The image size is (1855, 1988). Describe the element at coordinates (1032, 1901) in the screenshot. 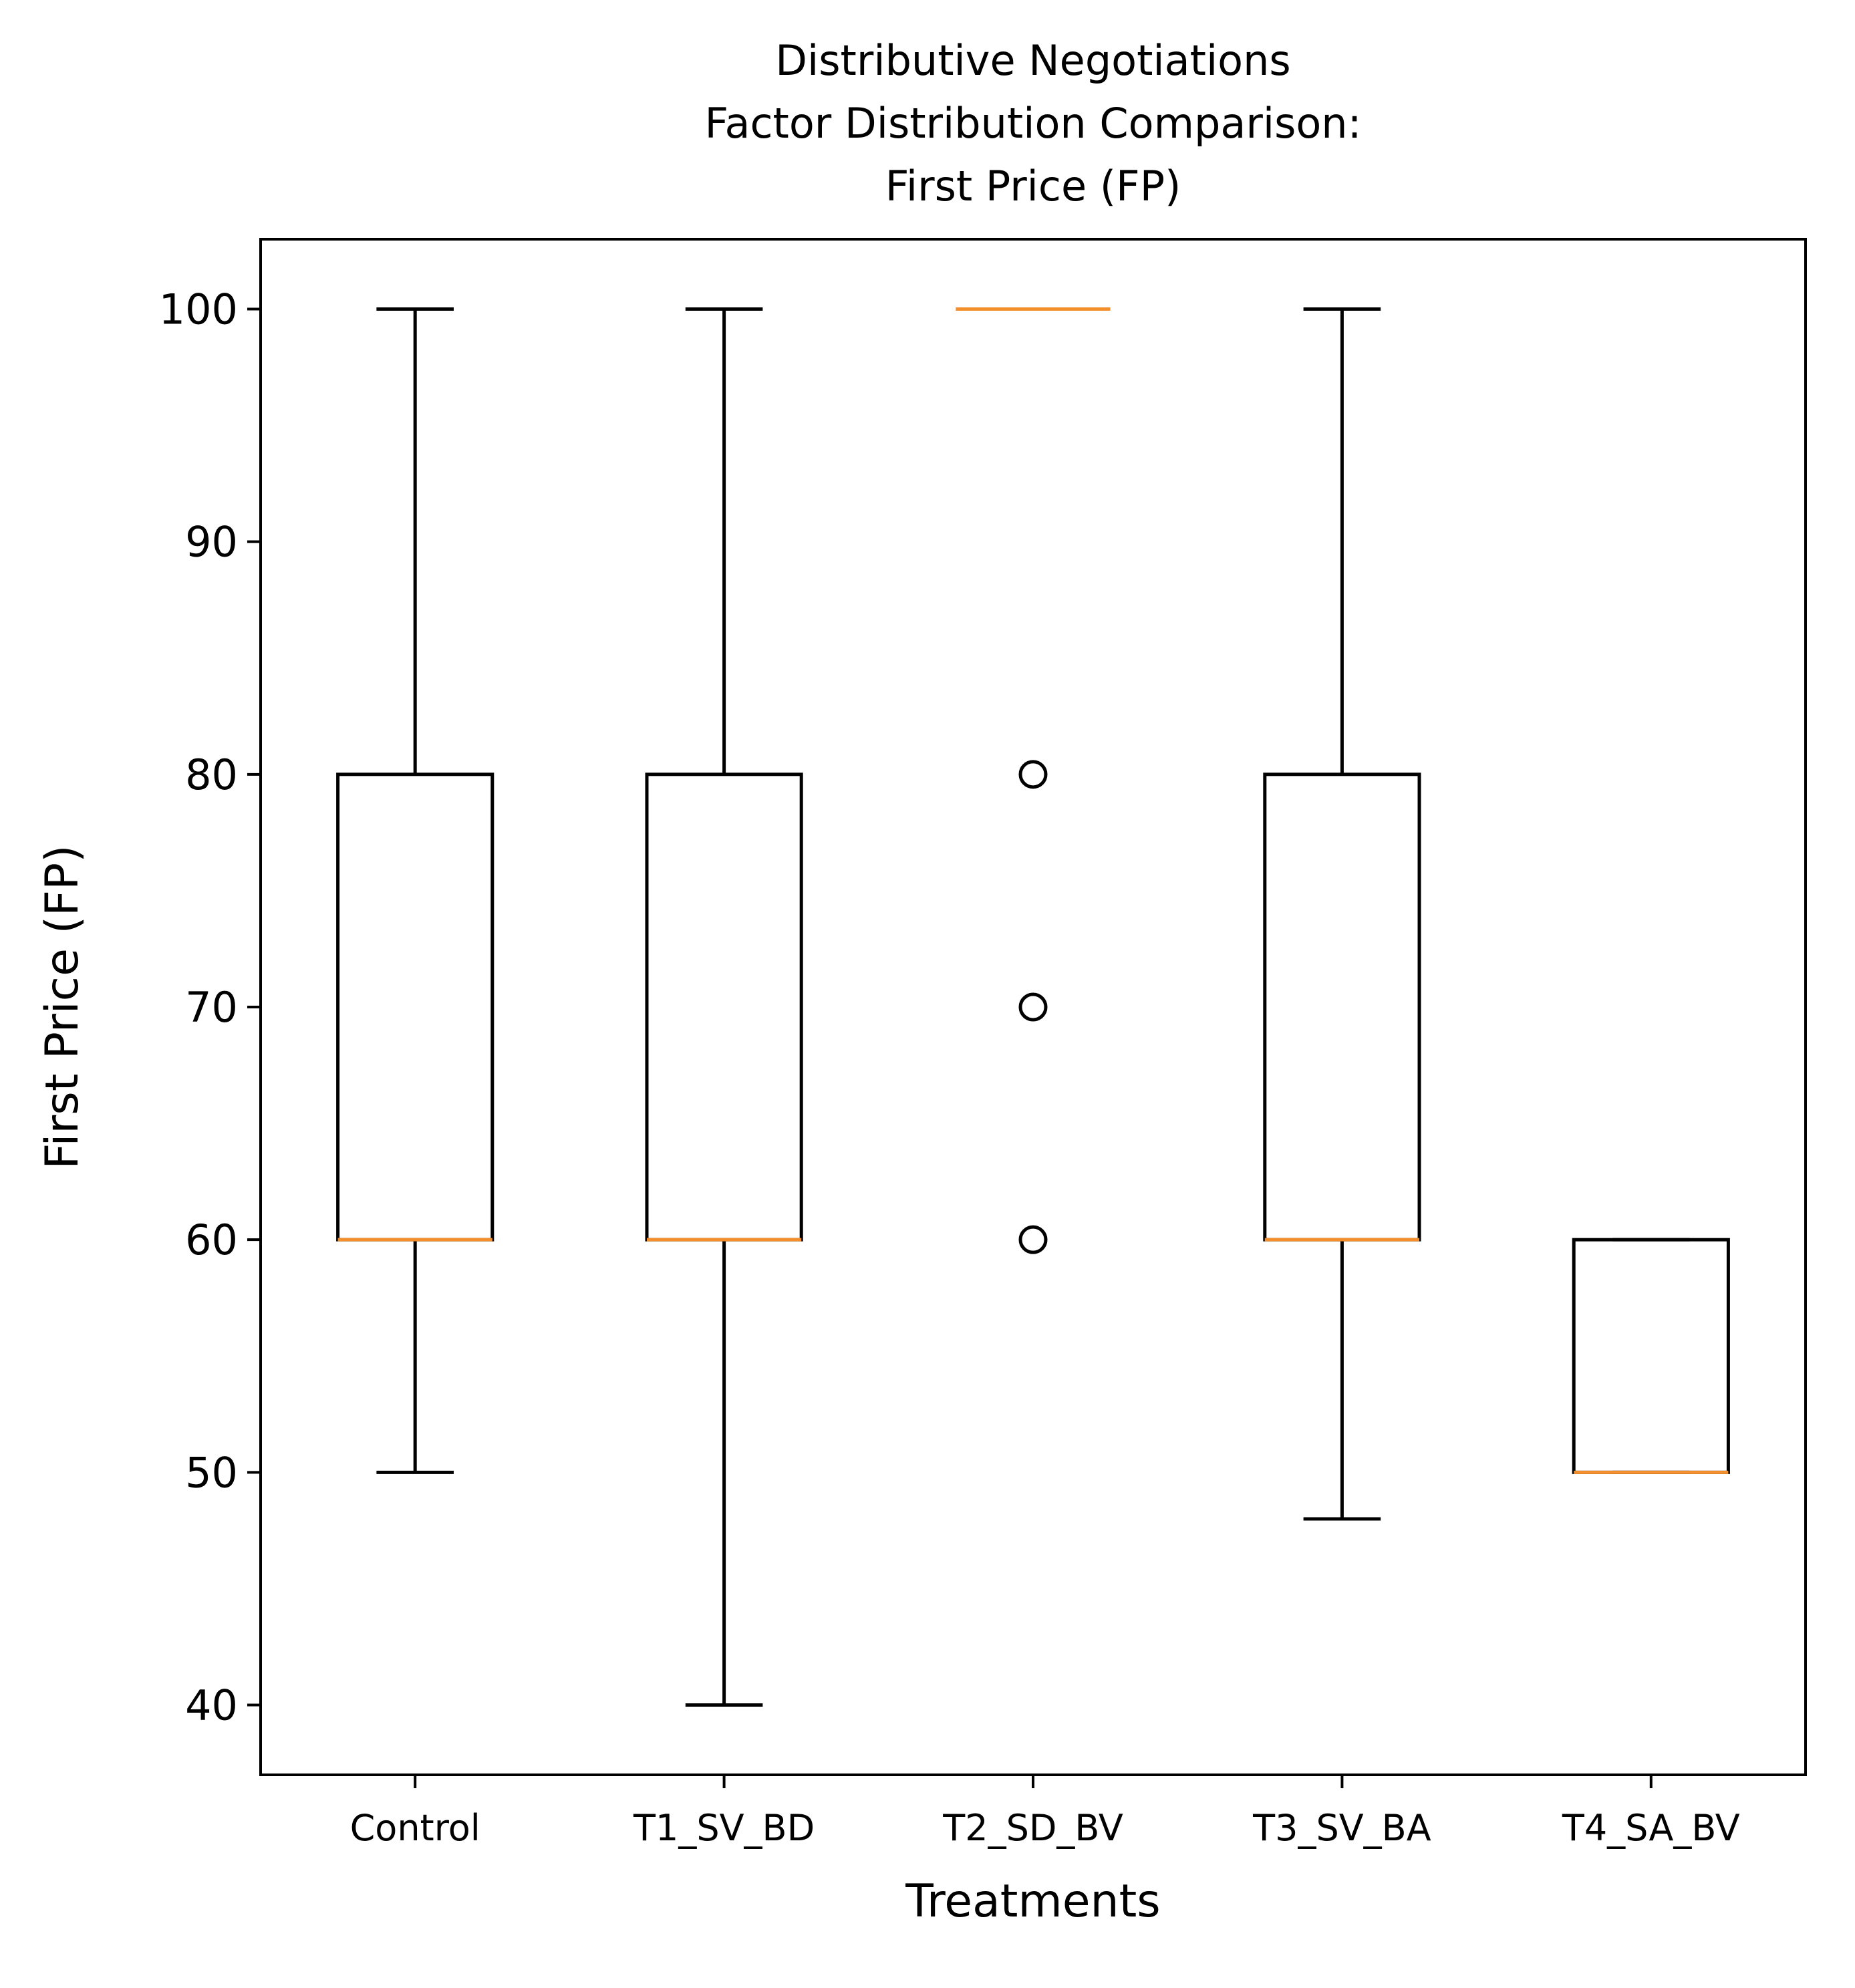

I see `x-axis-label: Treatments` at that location.